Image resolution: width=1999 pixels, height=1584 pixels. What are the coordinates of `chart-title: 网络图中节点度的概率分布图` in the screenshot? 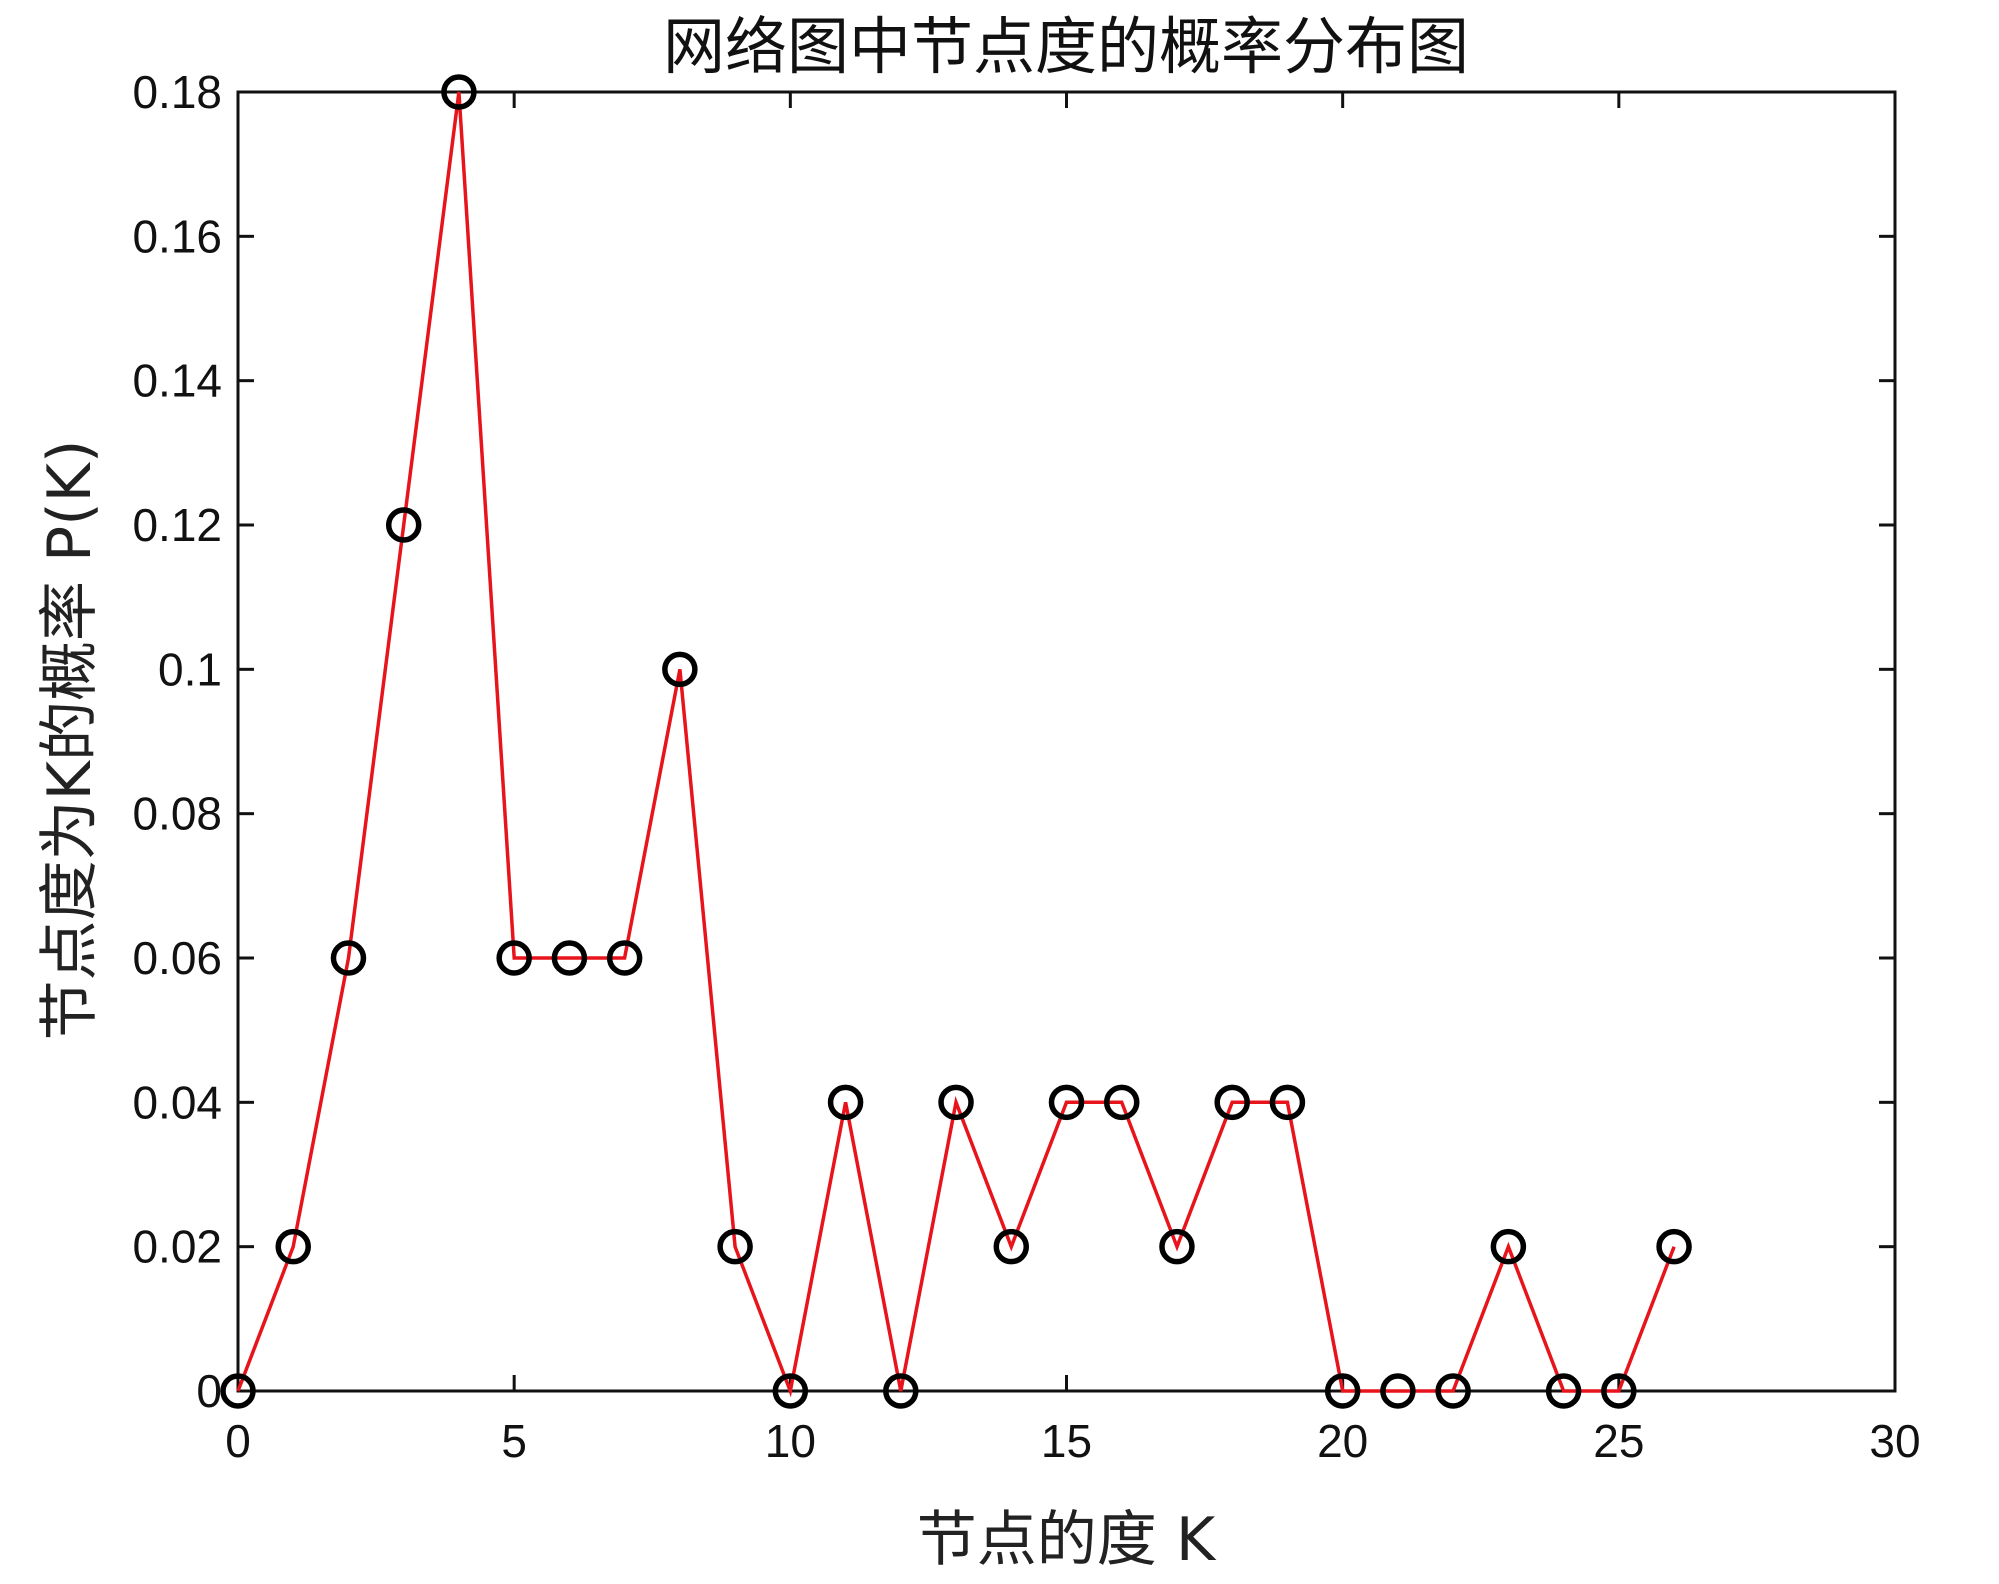 It's located at (1066, 46).